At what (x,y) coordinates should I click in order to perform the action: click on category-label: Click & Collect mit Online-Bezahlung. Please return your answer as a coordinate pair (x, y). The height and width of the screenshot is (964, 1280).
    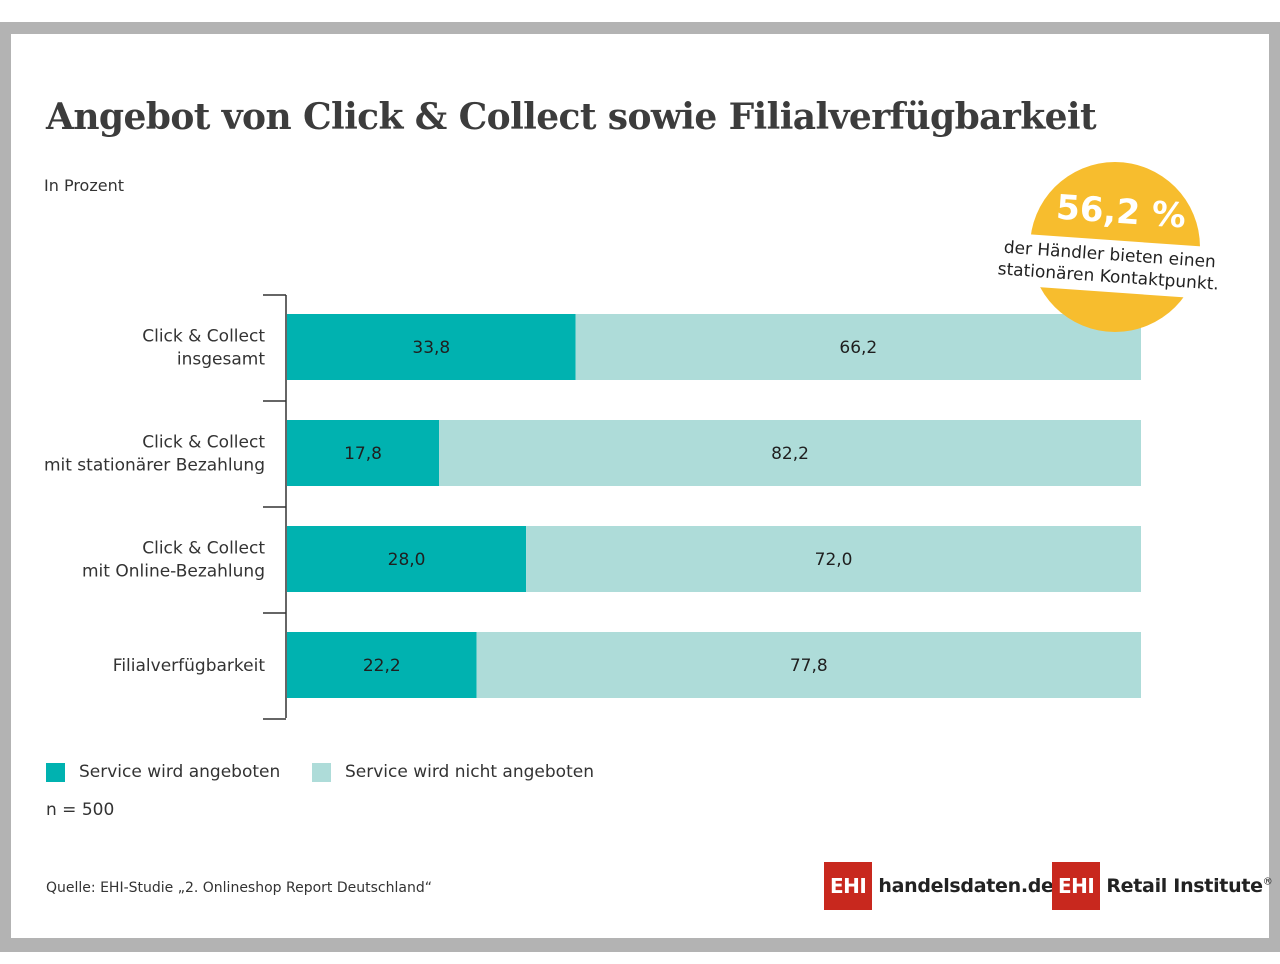
    Looking at the image, I should click on (173, 560).